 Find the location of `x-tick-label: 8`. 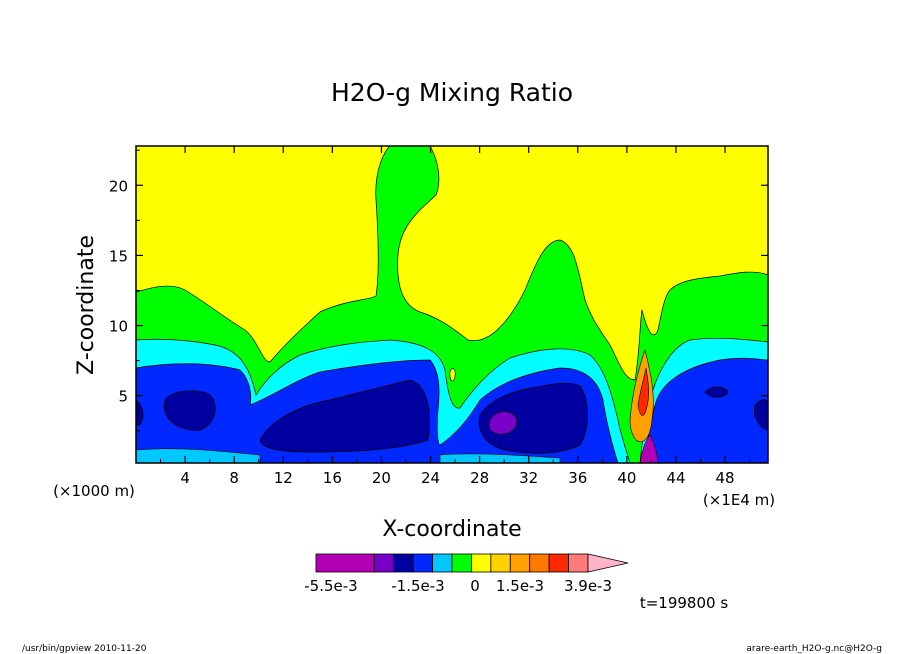

x-tick-label: 8 is located at coordinates (234, 478).